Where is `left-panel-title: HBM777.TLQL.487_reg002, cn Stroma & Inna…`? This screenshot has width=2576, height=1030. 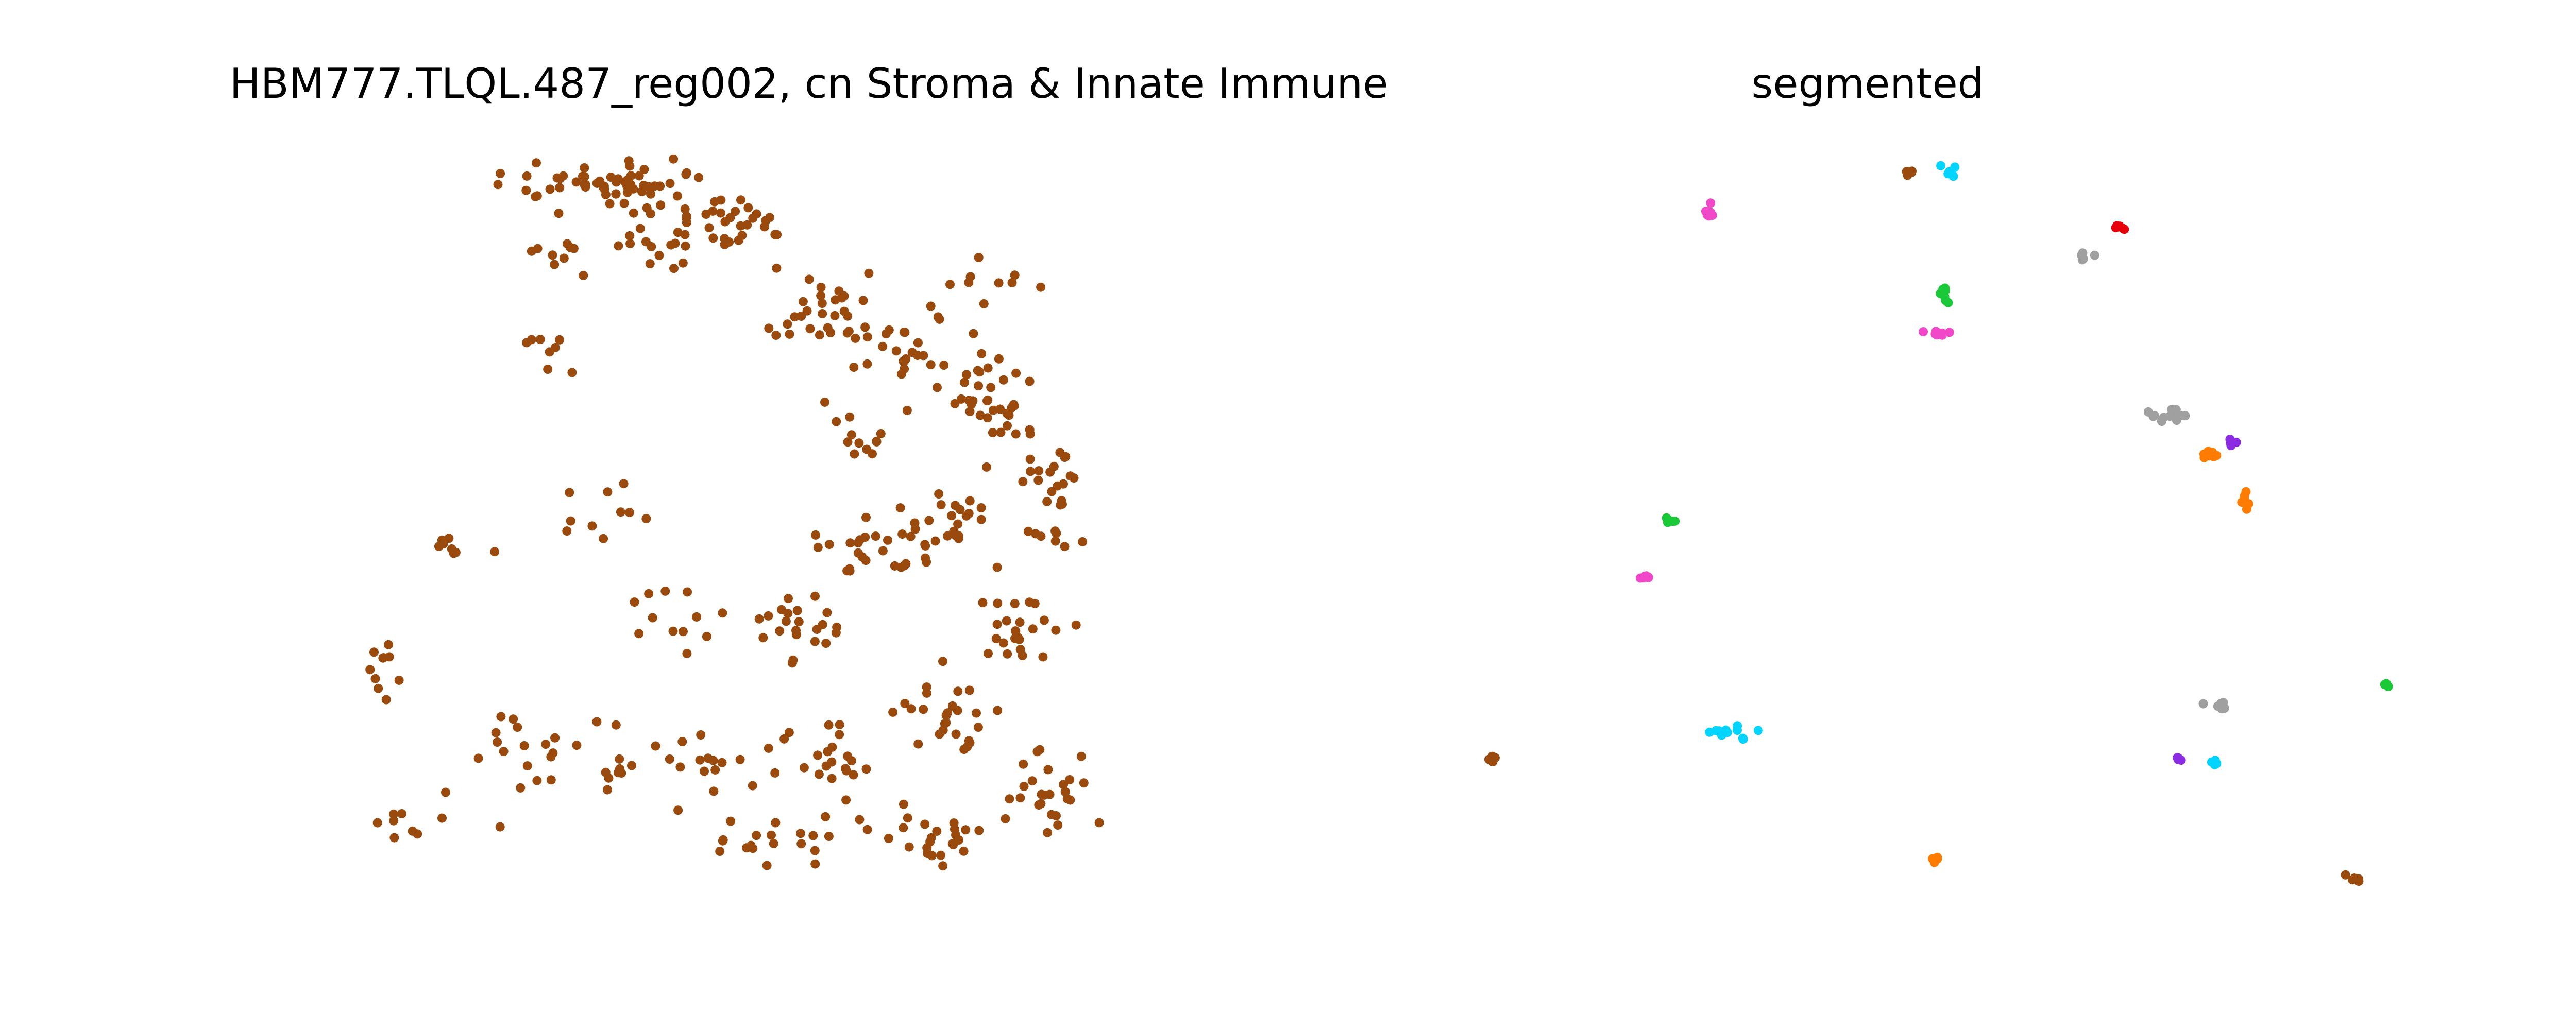 left-panel-title: HBM777.TLQL.487_reg002, cn Stroma & Inna… is located at coordinates (809, 84).